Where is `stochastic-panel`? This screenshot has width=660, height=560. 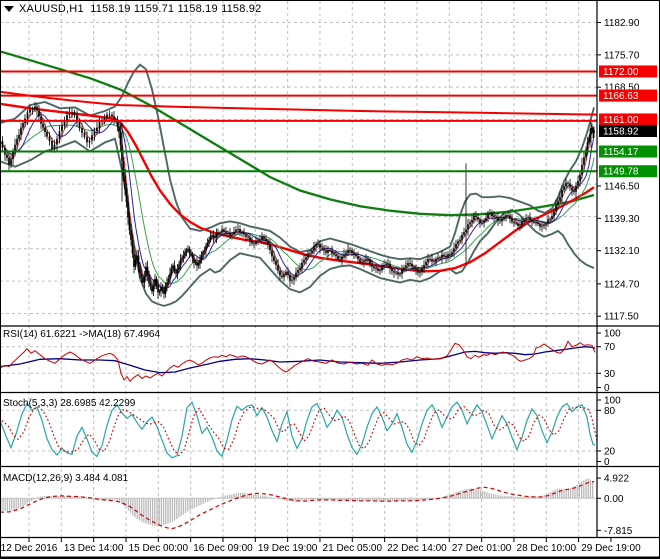 stochastic-panel is located at coordinates (298, 430).